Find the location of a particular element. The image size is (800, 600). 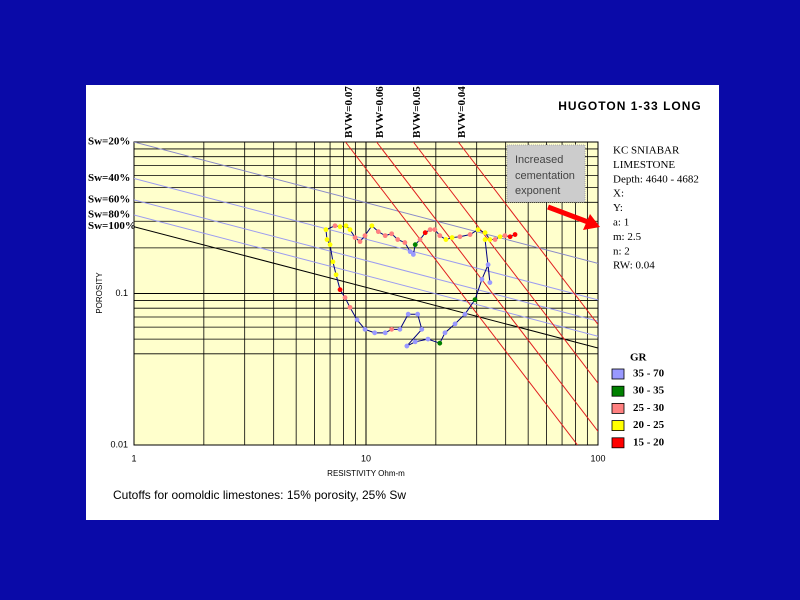

legend-label: 35 - 70 is located at coordinates (649, 374).